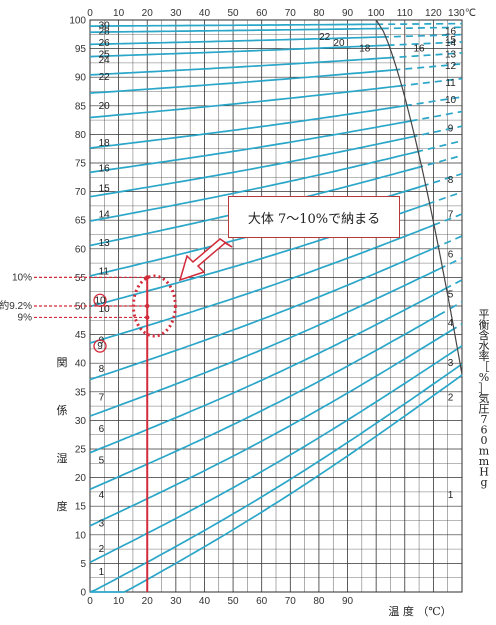 Image resolution: width=496 pixels, height=625 pixels. I want to click on side-title-char: m, so click(484, 451).